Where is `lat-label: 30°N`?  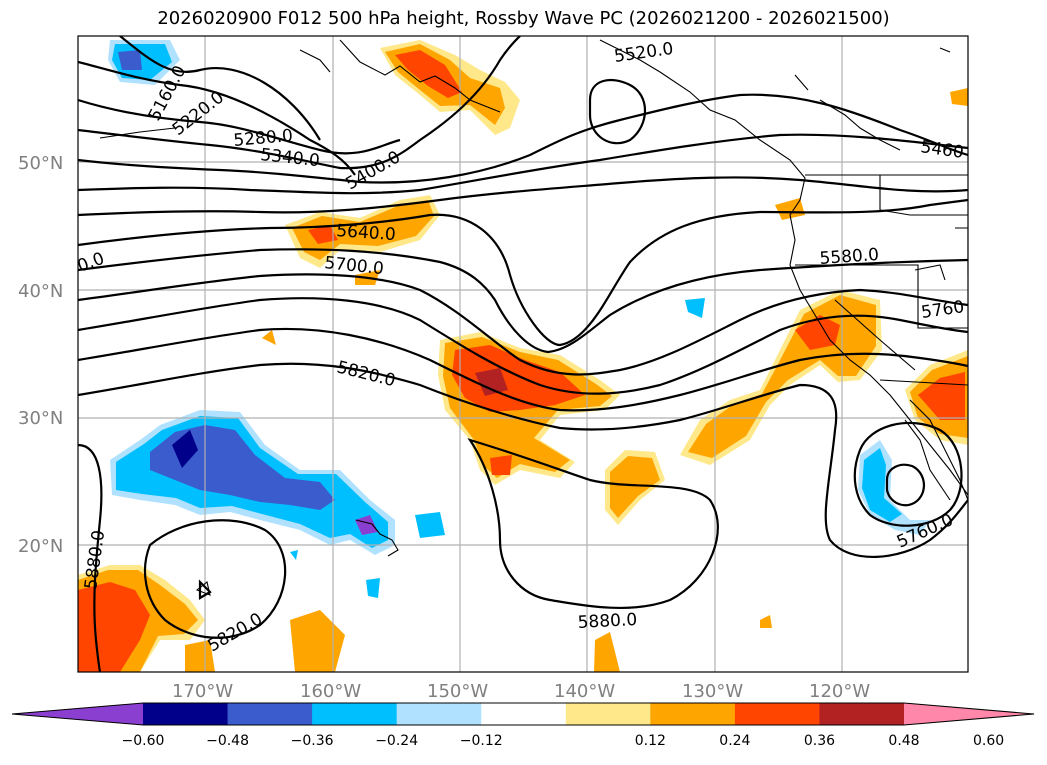 lat-label: 30°N is located at coordinates (40, 418).